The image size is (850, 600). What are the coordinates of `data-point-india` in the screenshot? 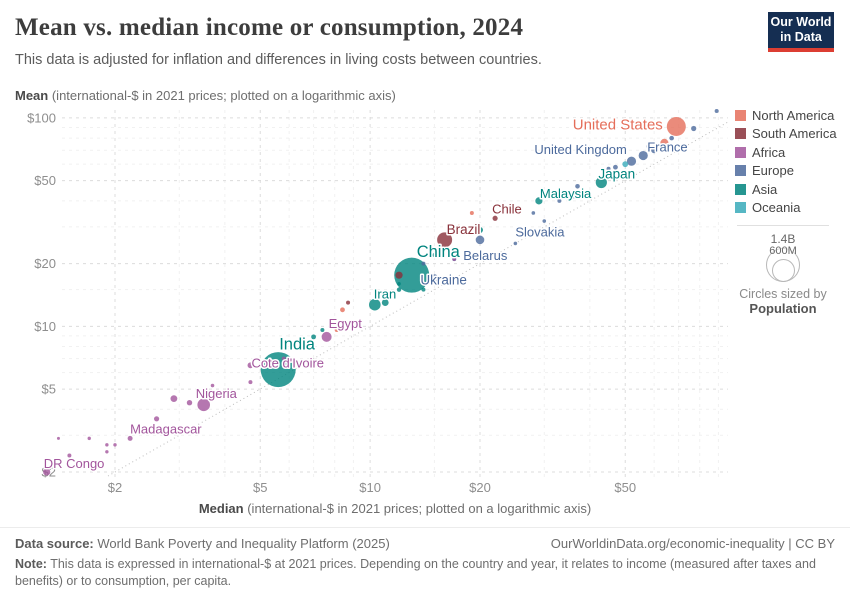 It's located at (278, 370).